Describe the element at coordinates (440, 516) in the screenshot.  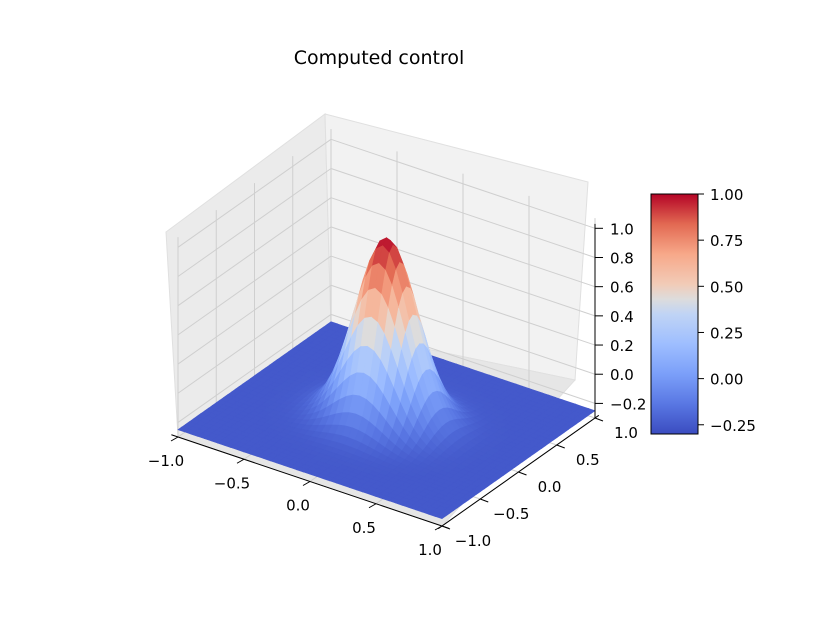
I see `surface-patch` at that location.